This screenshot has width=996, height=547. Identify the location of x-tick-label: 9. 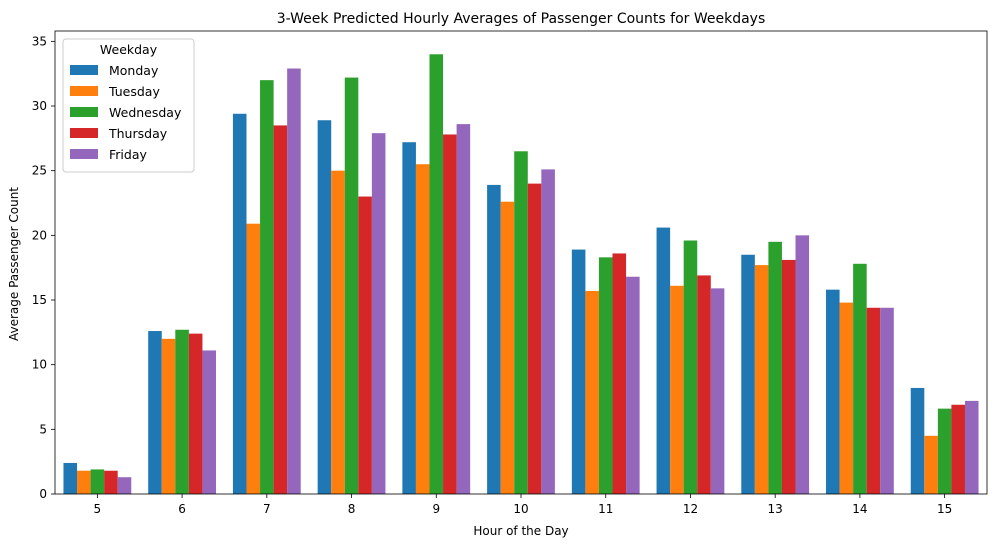
(436, 509).